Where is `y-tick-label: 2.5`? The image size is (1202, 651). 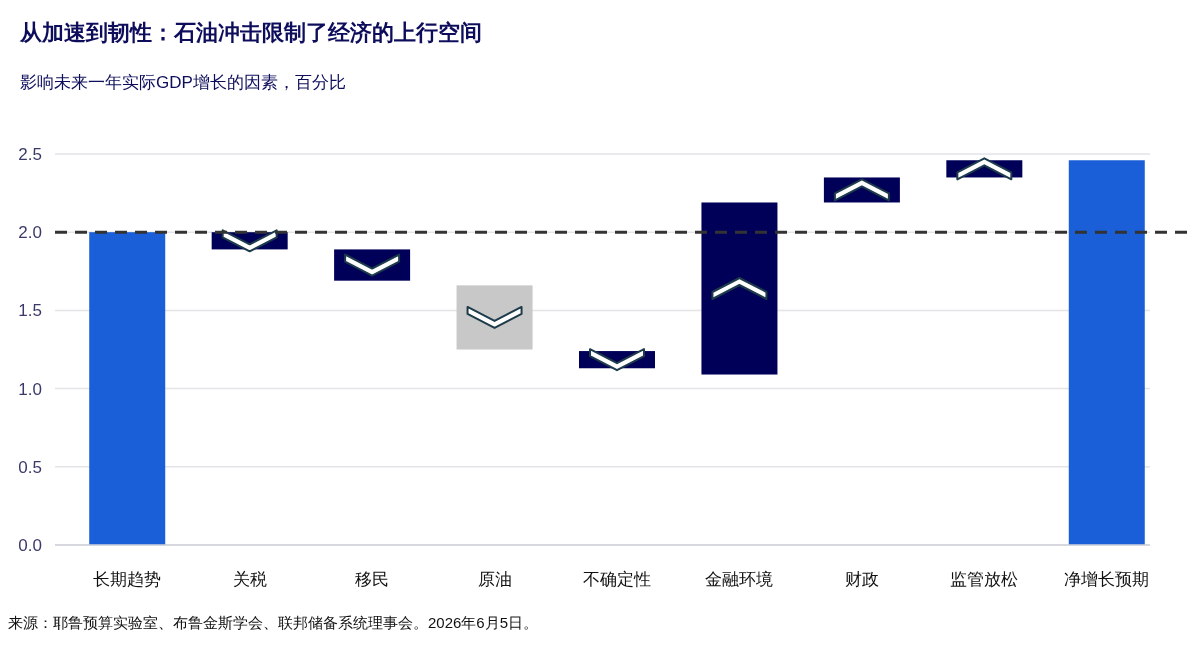 y-tick-label: 2.5 is located at coordinates (30, 154).